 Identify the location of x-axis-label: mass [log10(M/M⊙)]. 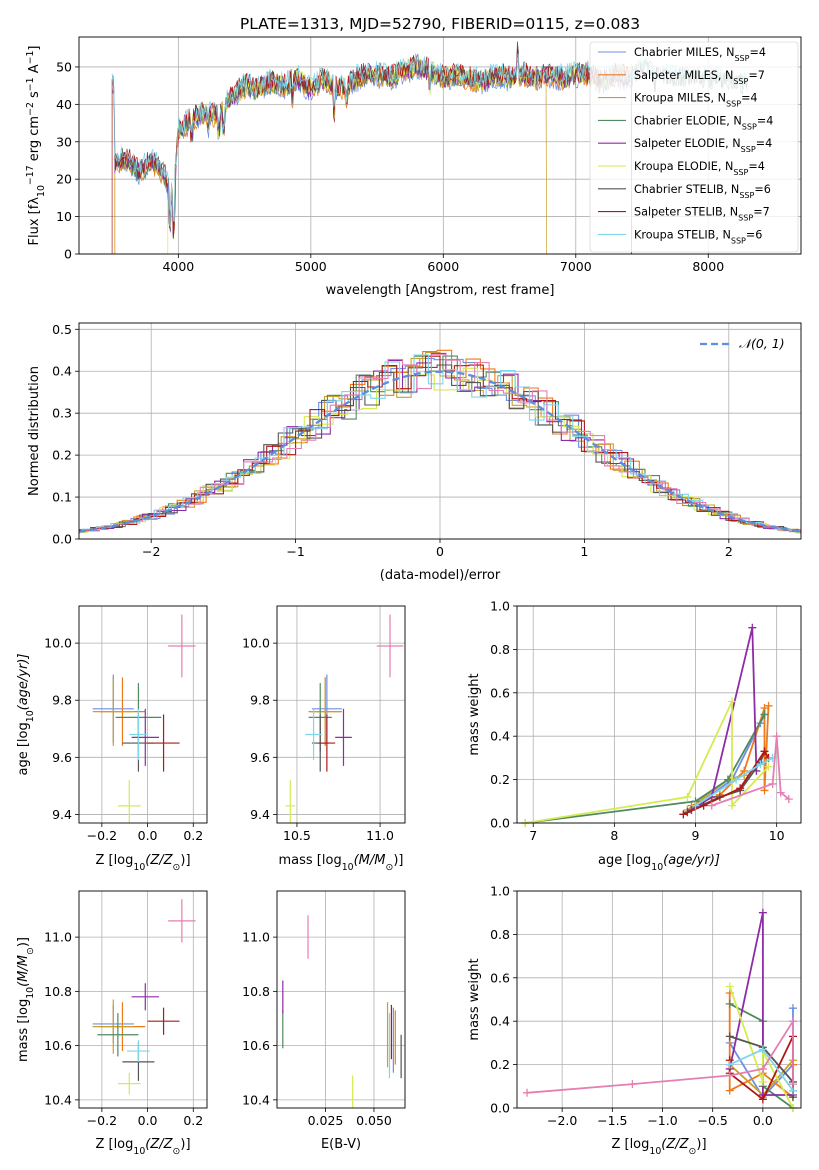
(341, 863).